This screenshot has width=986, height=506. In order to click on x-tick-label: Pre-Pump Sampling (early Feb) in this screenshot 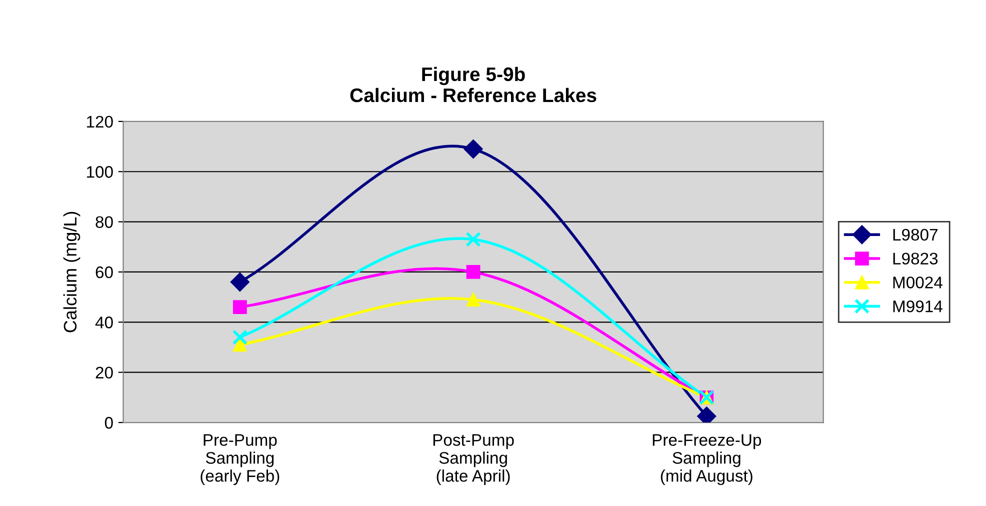, I will do `click(240, 460)`.